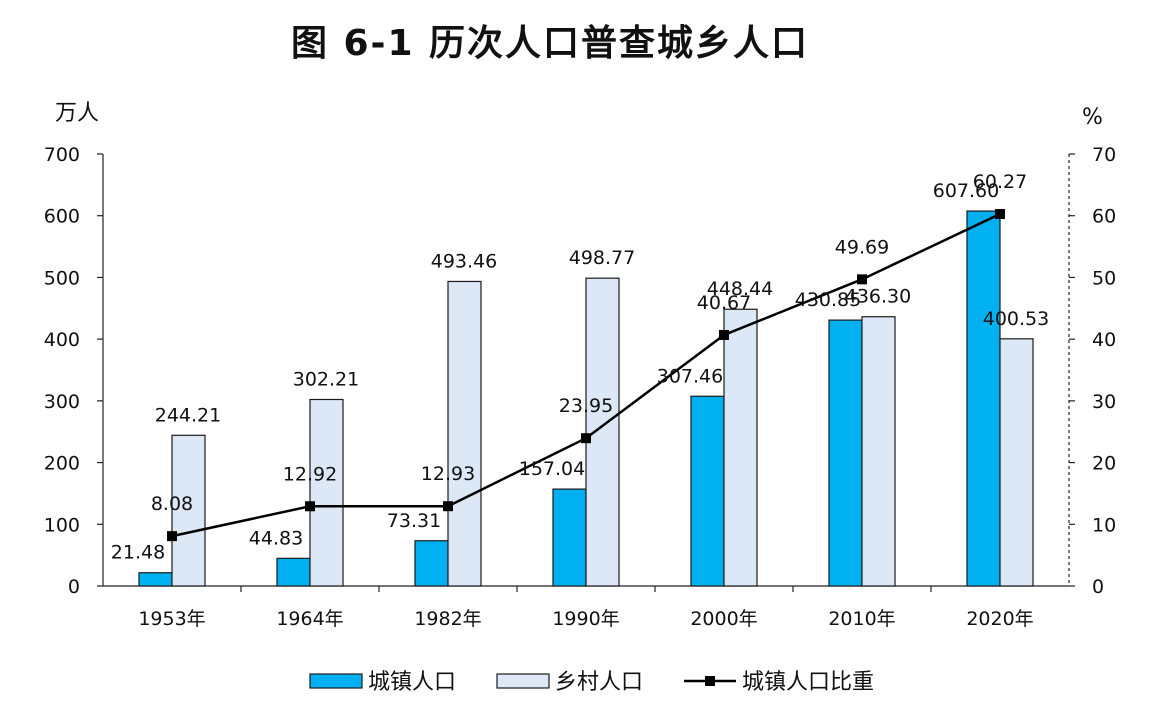  Describe the element at coordinates (62, 525) in the screenshot. I see `y-left-tick-label: 100` at that location.